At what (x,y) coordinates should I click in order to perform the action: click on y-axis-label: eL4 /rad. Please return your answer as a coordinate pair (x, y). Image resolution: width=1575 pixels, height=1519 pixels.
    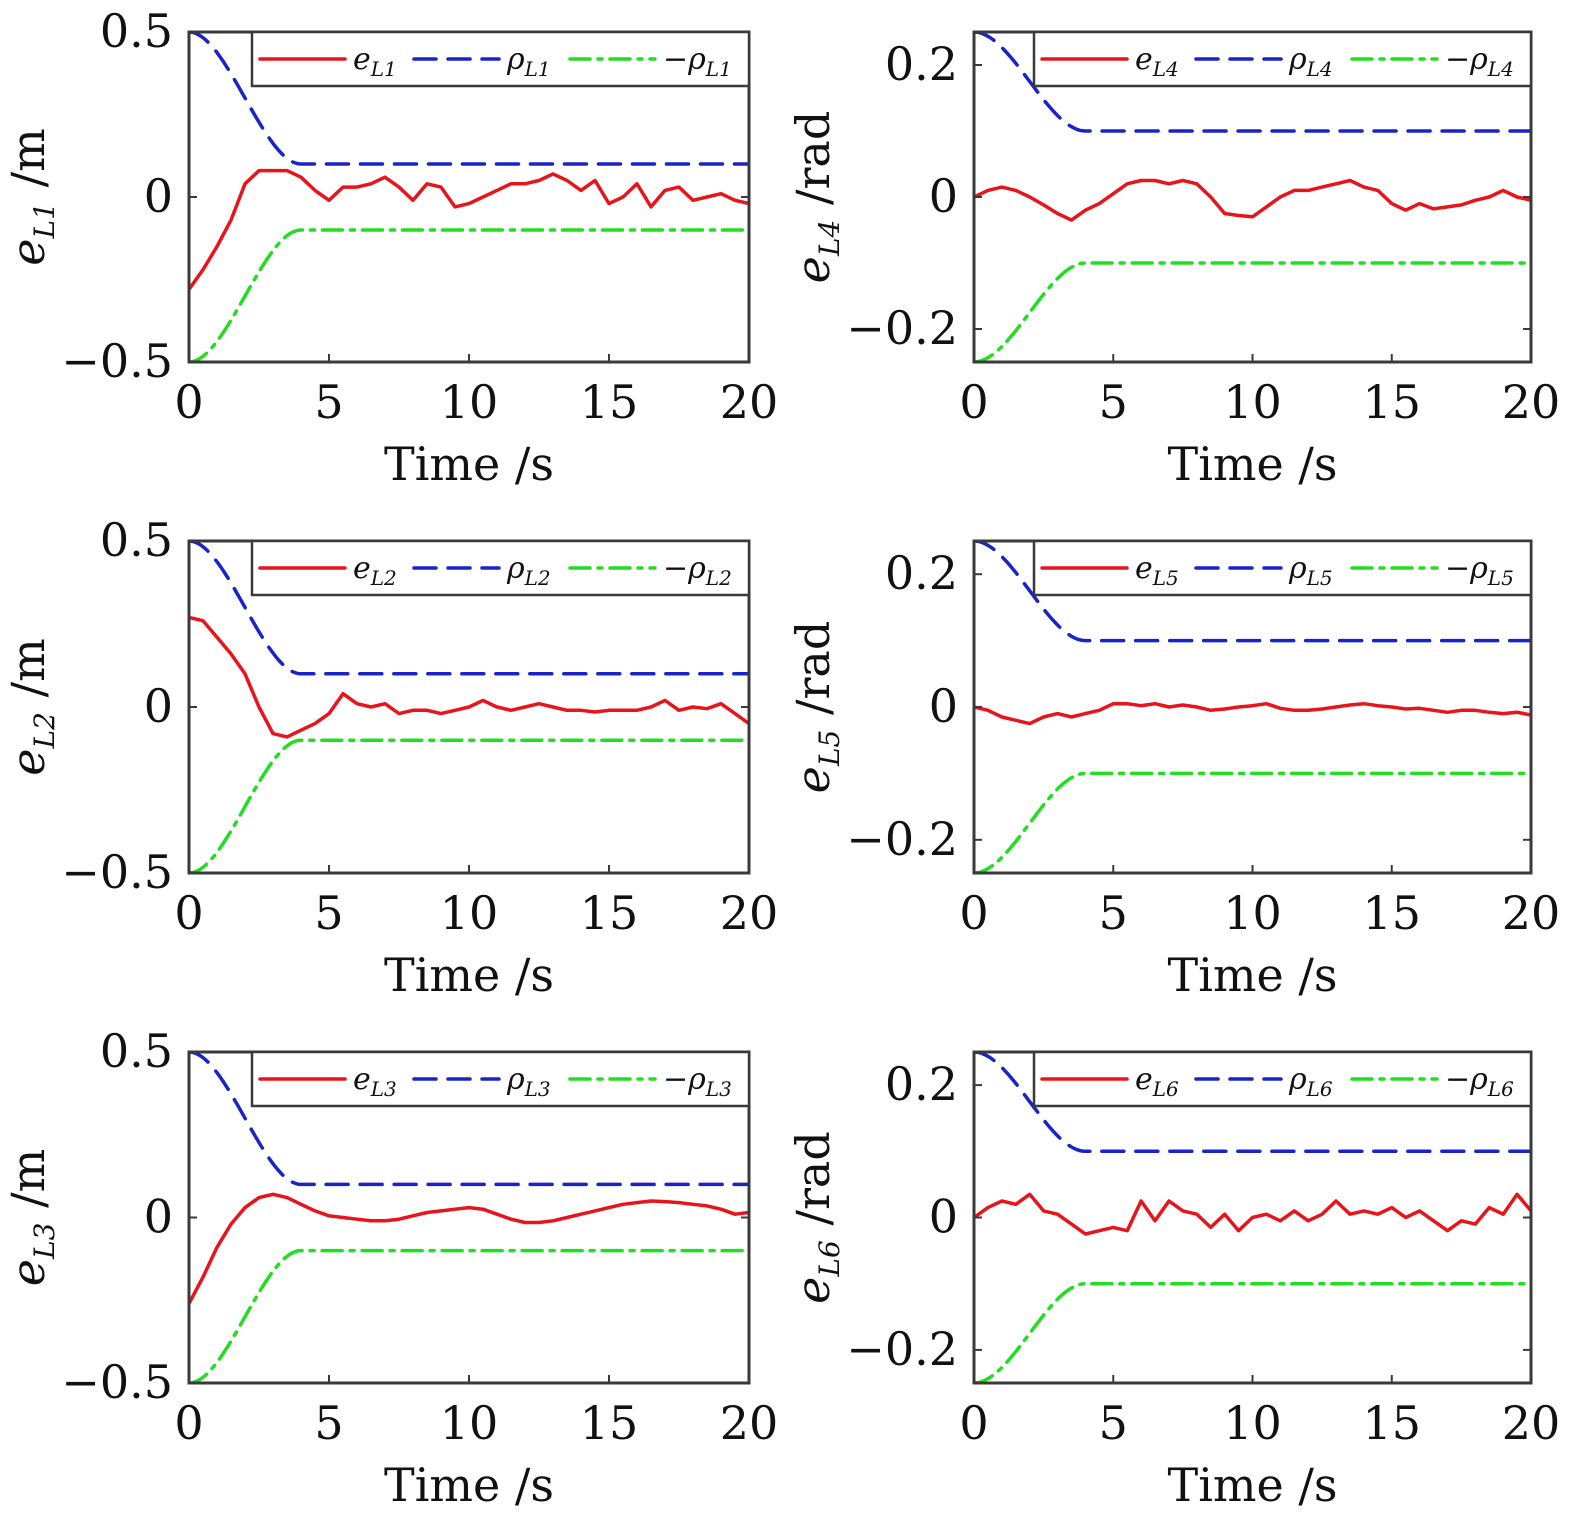
    Looking at the image, I should click on (816, 197).